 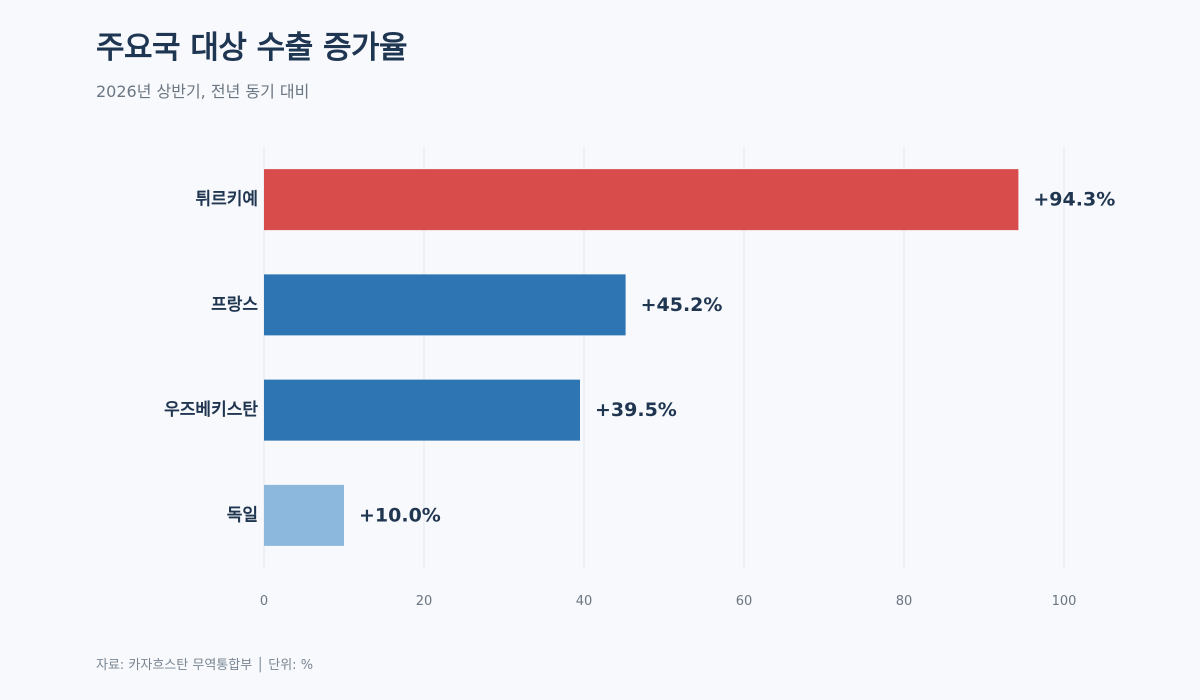 I want to click on category-label: 우즈베키스탄, so click(x=211, y=410).